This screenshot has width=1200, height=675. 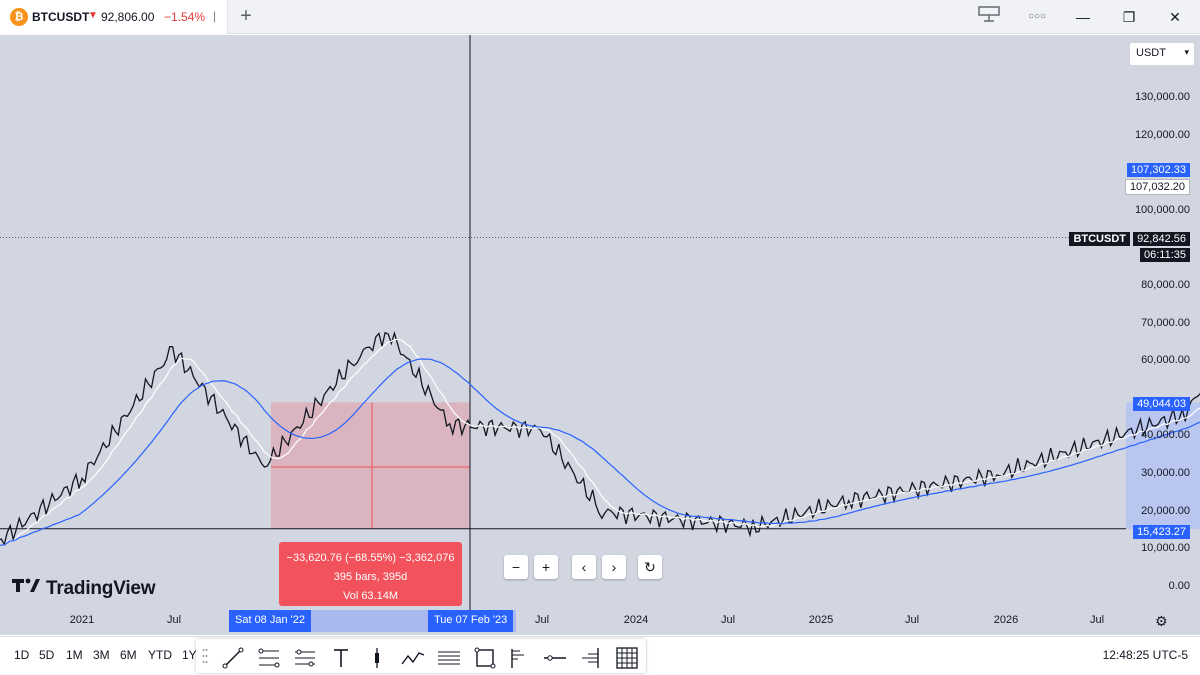 I want to click on measure-volume: Vol 63.14M, so click(x=370, y=596).